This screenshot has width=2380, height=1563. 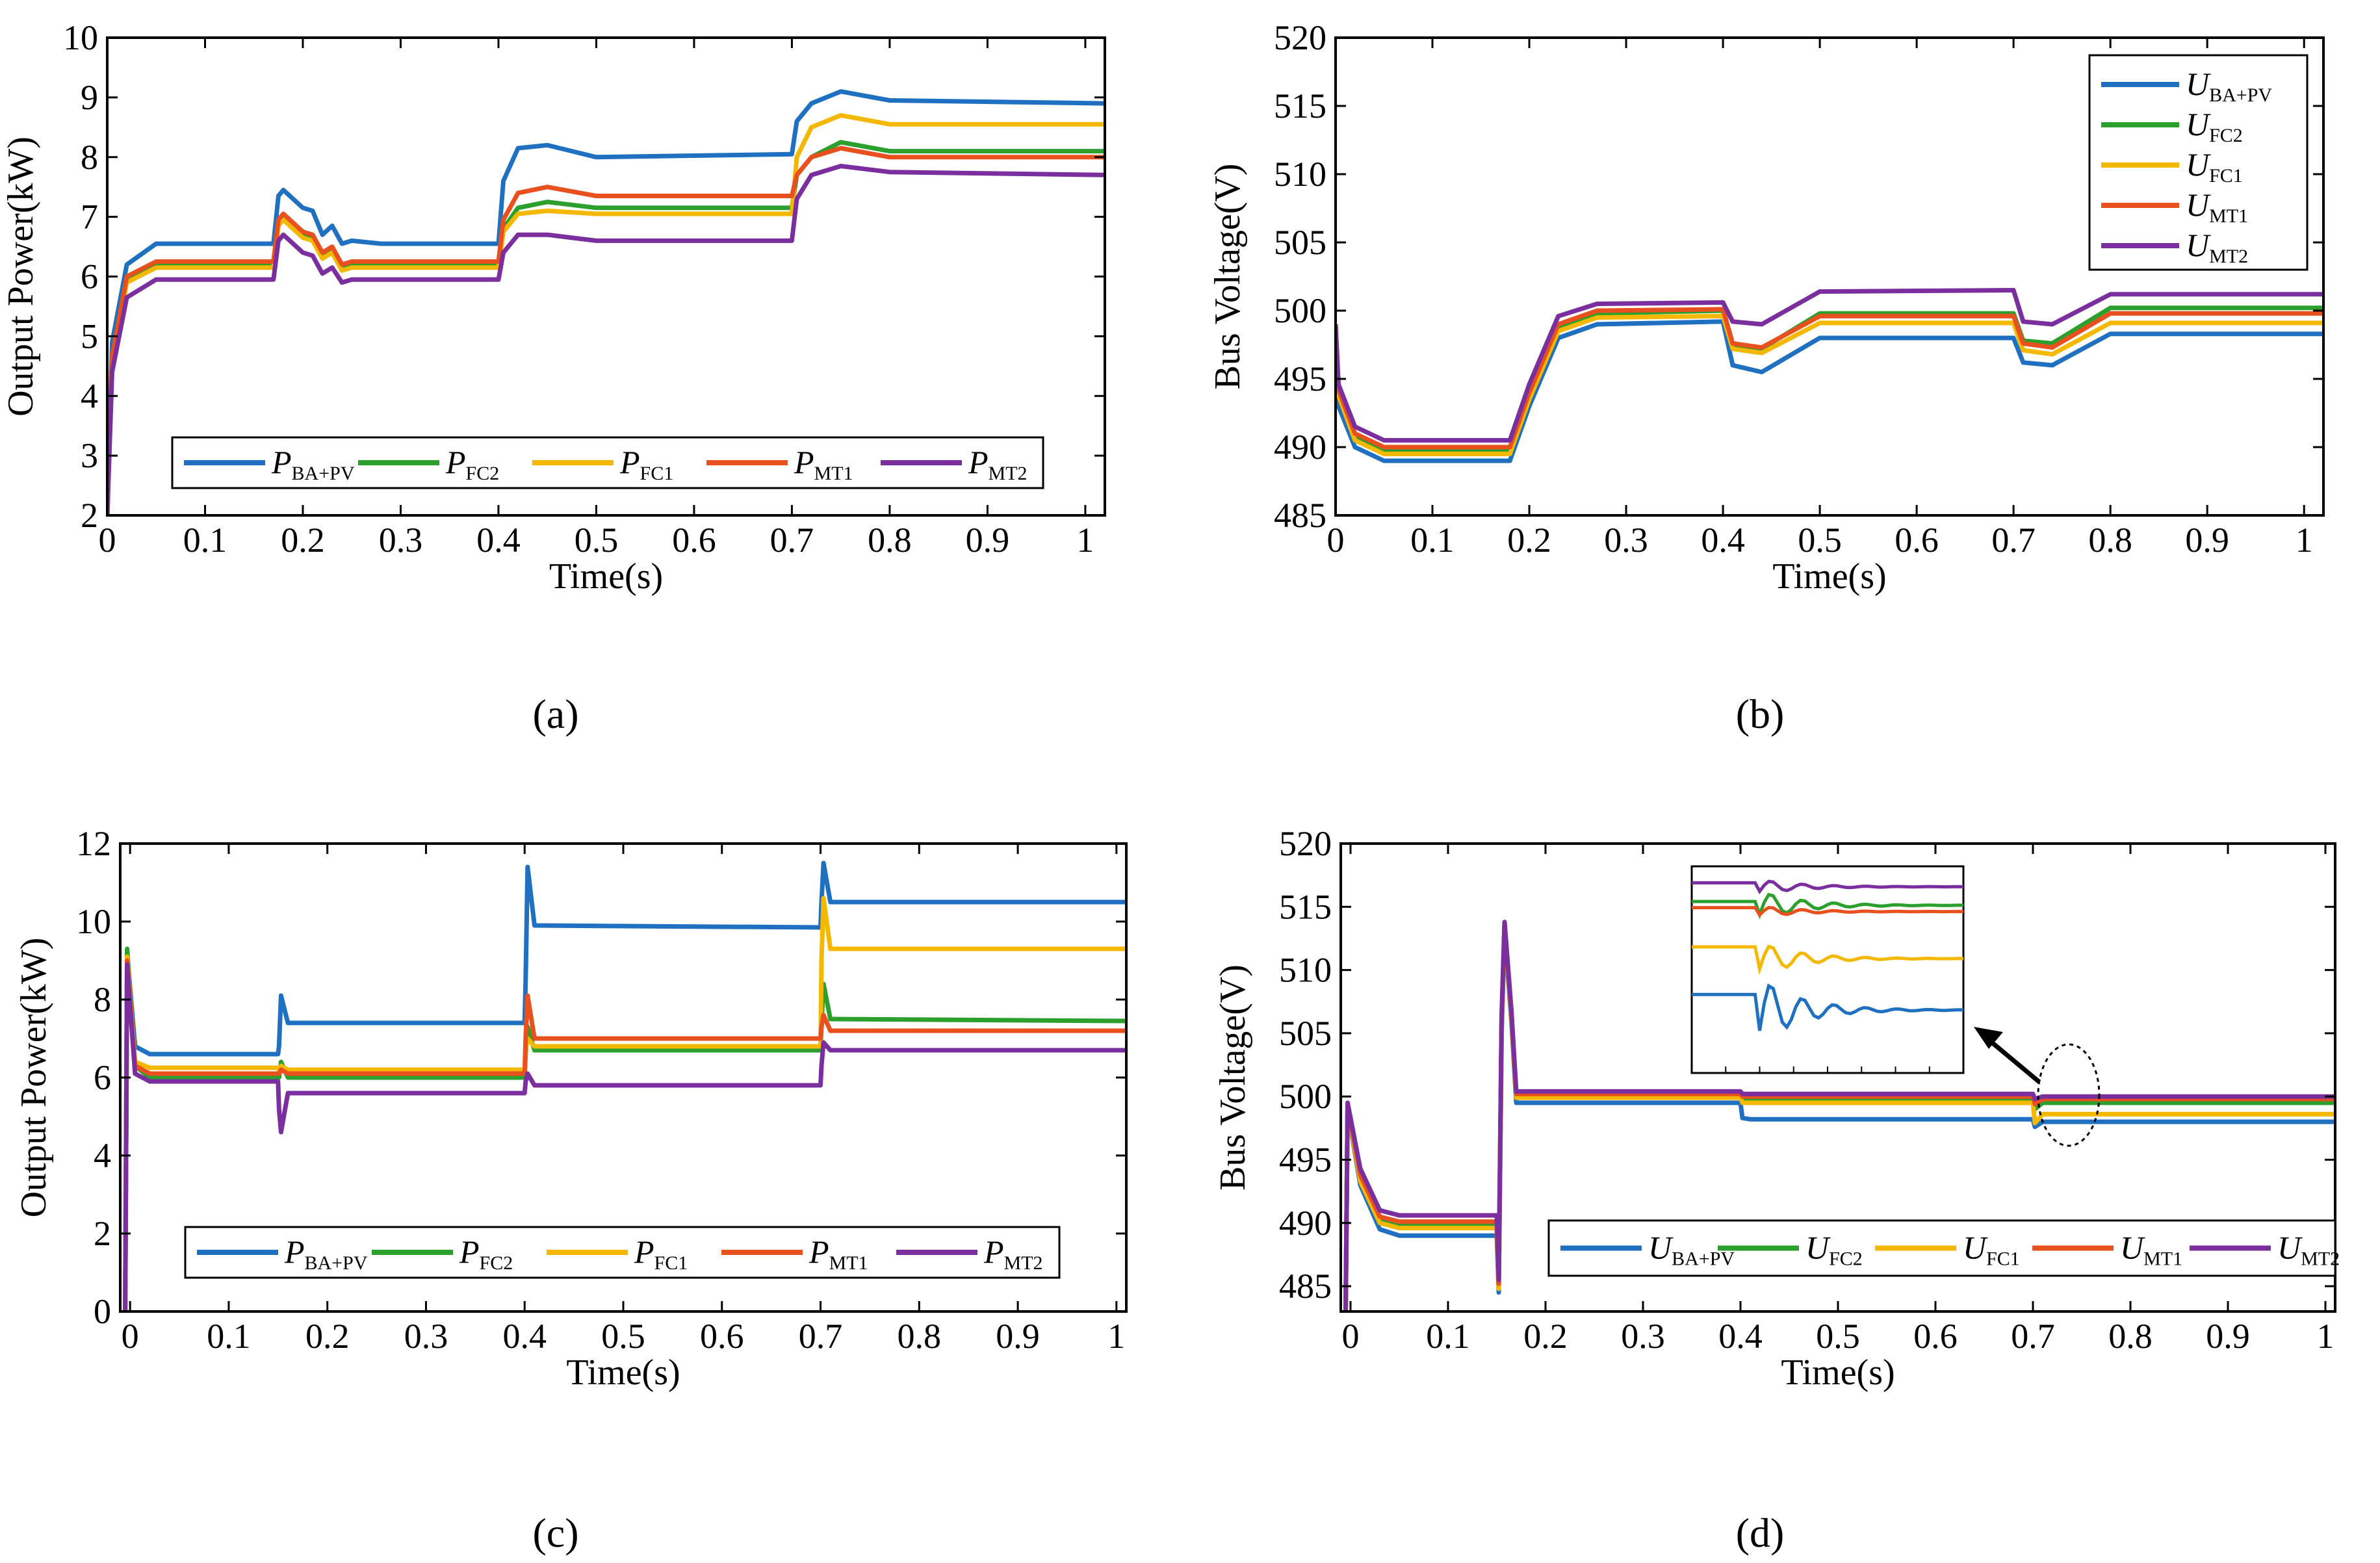 I want to click on y-tick-label: 500, so click(x=1305, y=1096).